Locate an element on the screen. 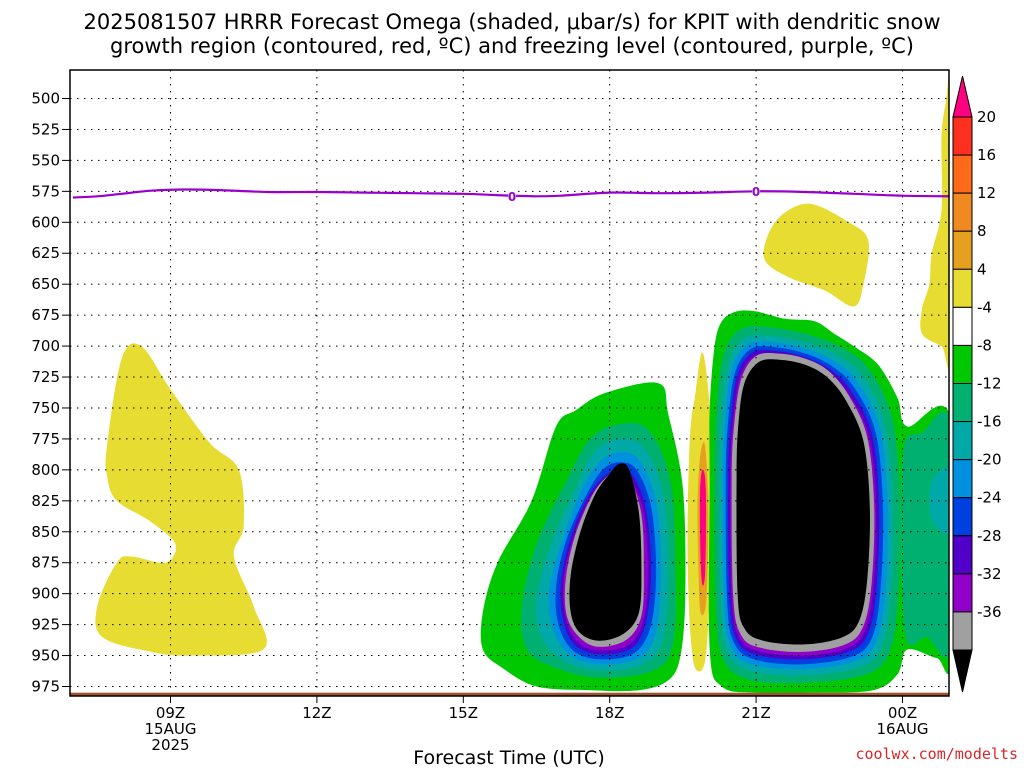  x-tick-label: 12Z is located at coordinates (316, 713).